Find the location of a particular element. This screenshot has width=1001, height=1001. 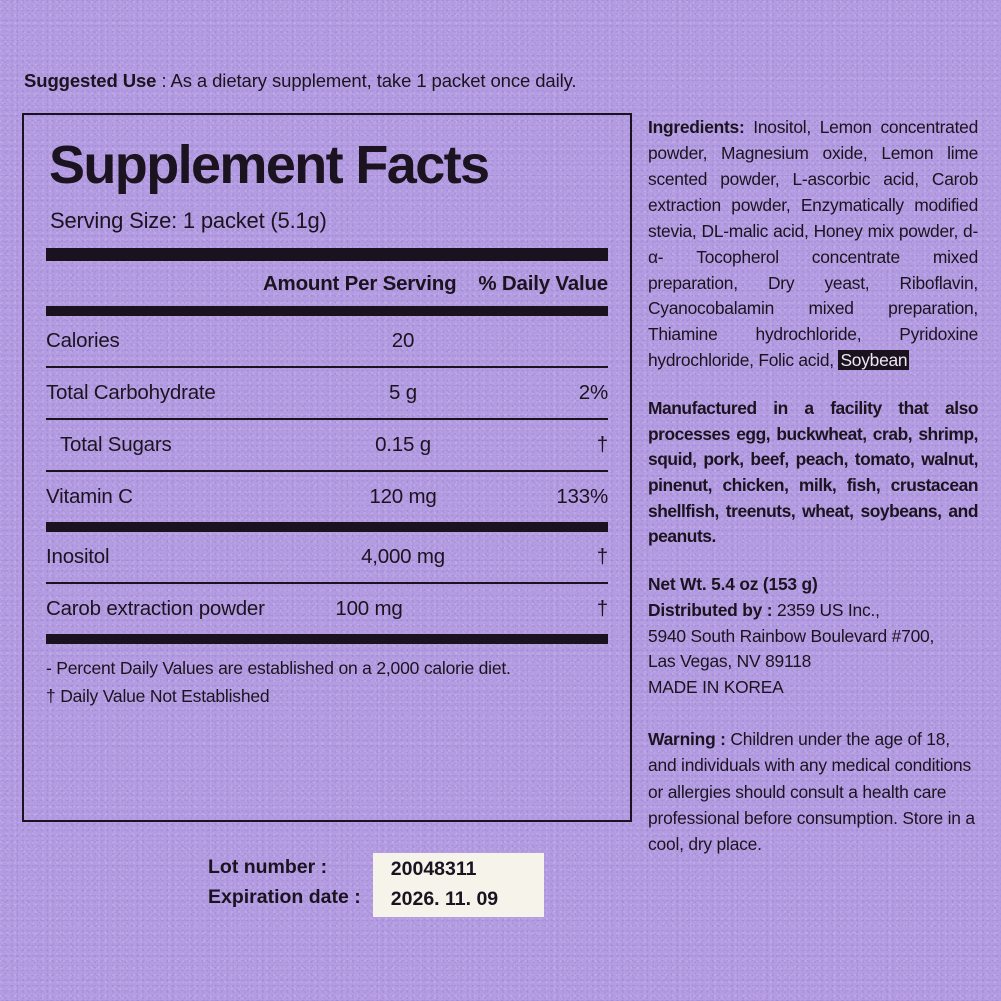

column-header-daily-value: % Daily Value is located at coordinates (543, 283).